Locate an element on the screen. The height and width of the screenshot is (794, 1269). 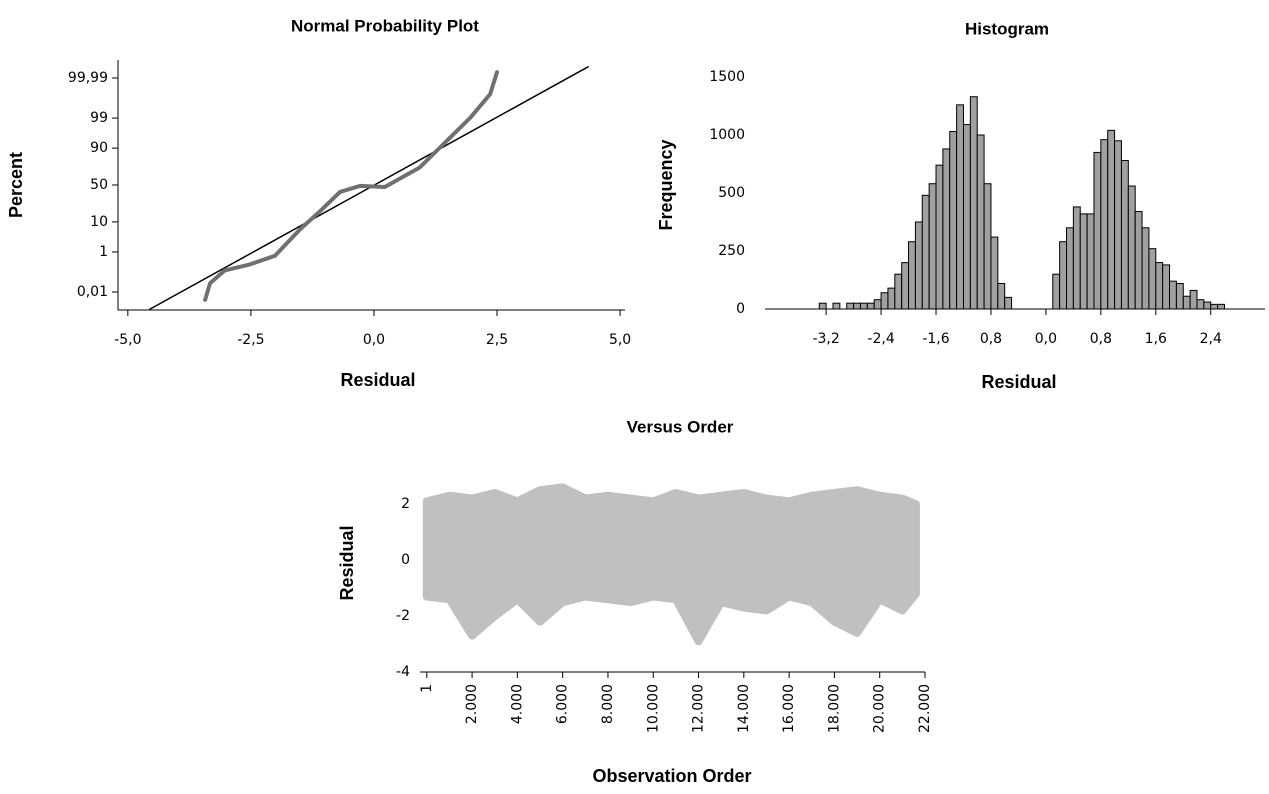
x-tick-label: 12.000 is located at coordinates (699, 708).